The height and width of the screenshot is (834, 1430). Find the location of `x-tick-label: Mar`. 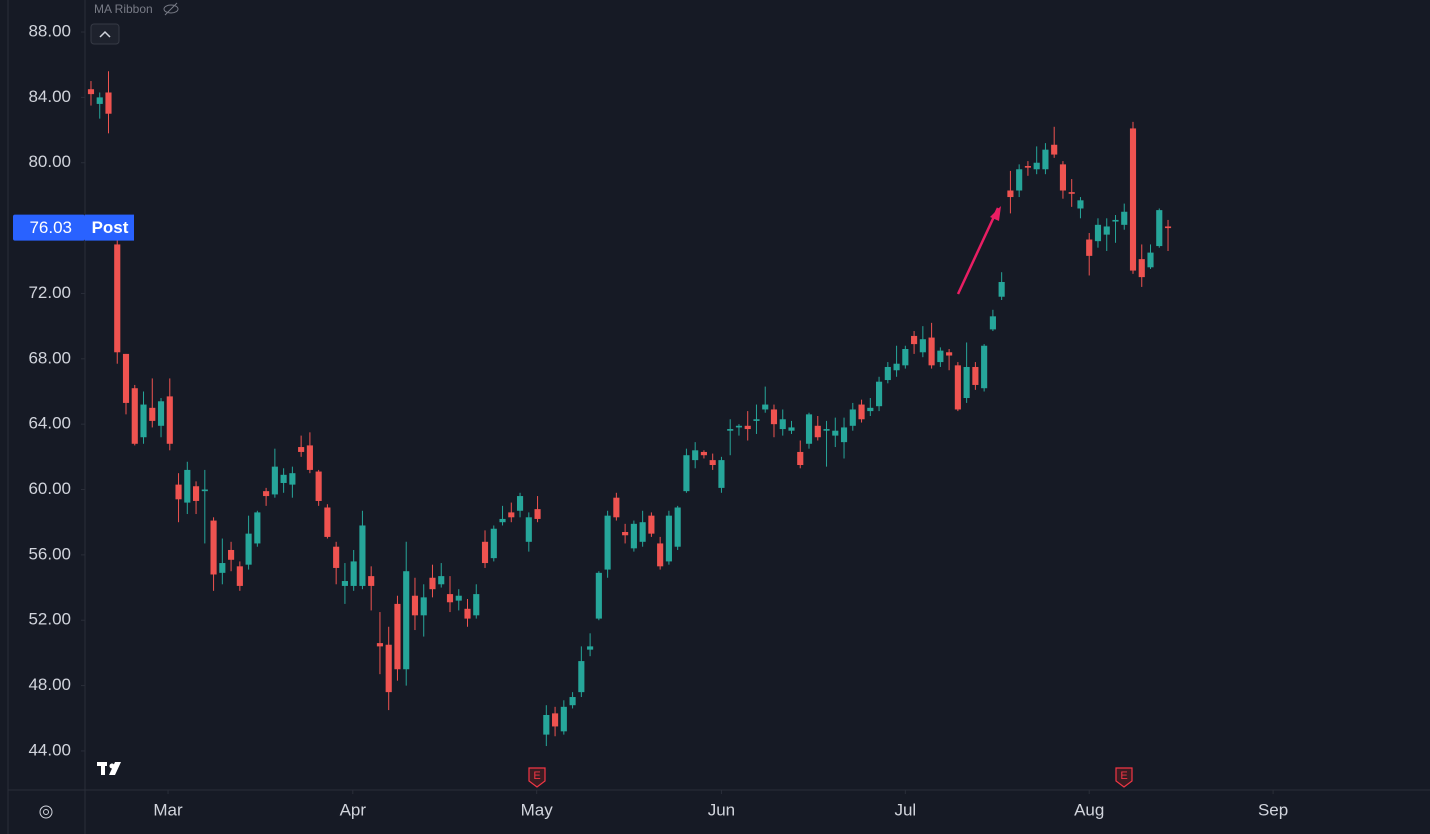

x-tick-label: Mar is located at coordinates (168, 809).